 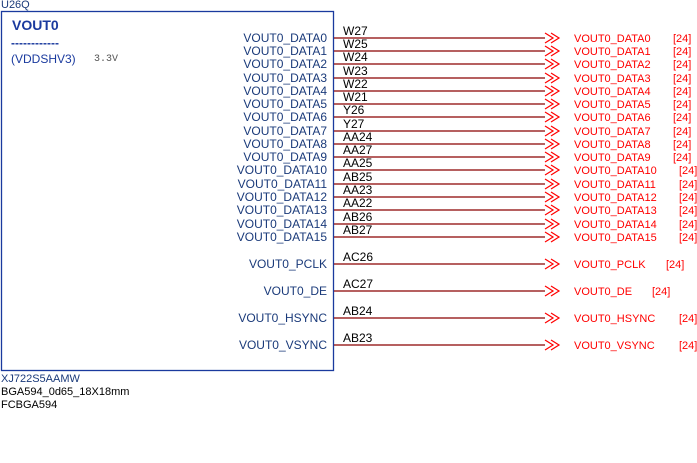 I want to click on net-label: VOUT0_DE, so click(x=603, y=292).